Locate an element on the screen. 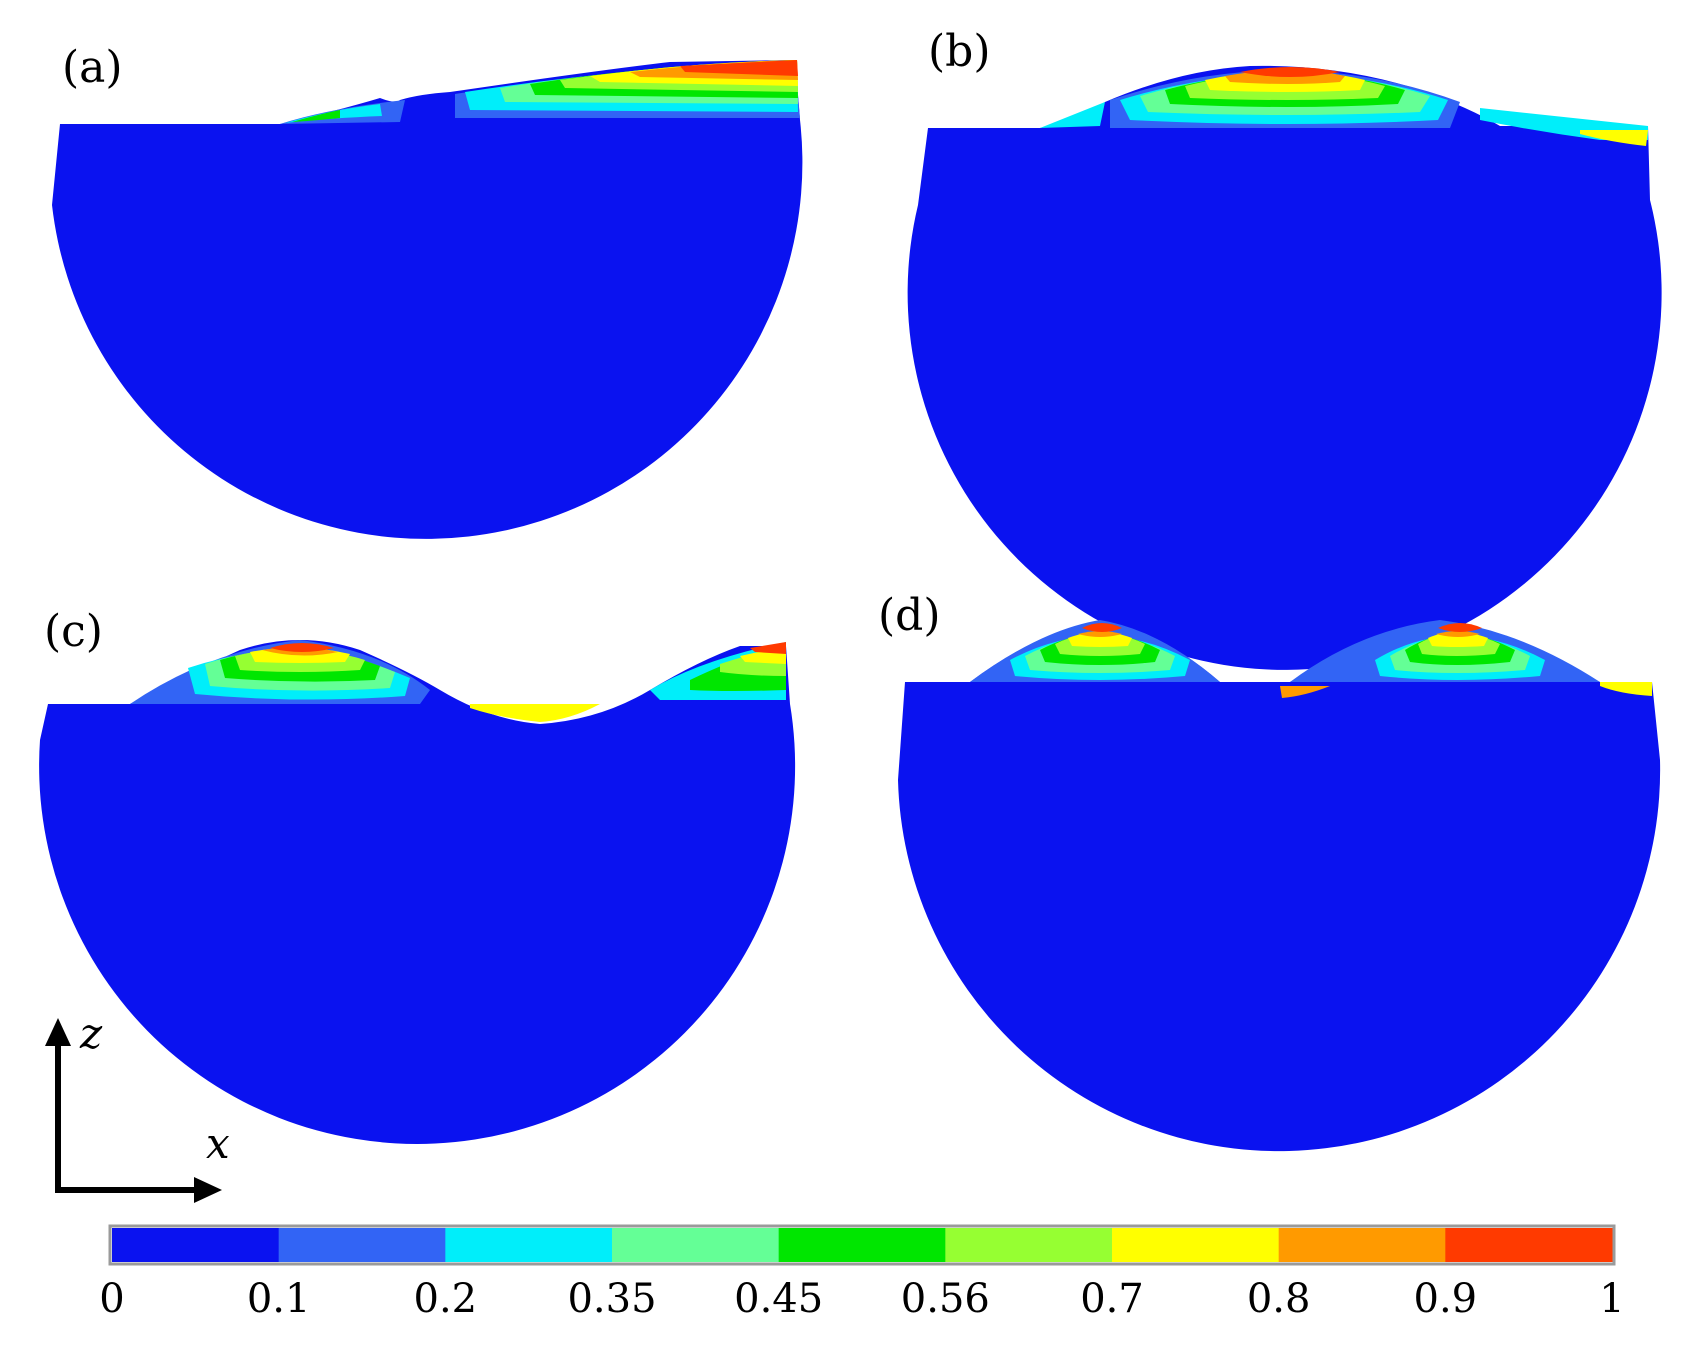 This screenshot has width=1682, height=1354. colorbar-frame is located at coordinates (862, 1245).